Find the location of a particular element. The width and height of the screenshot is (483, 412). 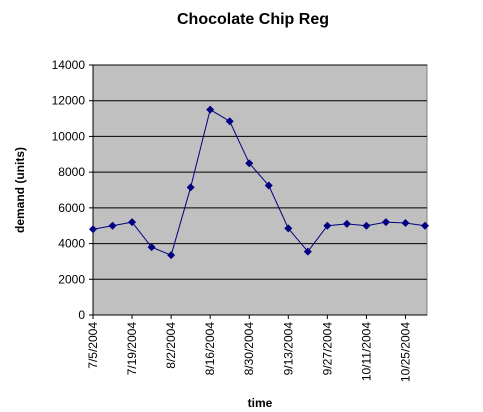

y-tick-label: 12000 is located at coordinates (69, 101).